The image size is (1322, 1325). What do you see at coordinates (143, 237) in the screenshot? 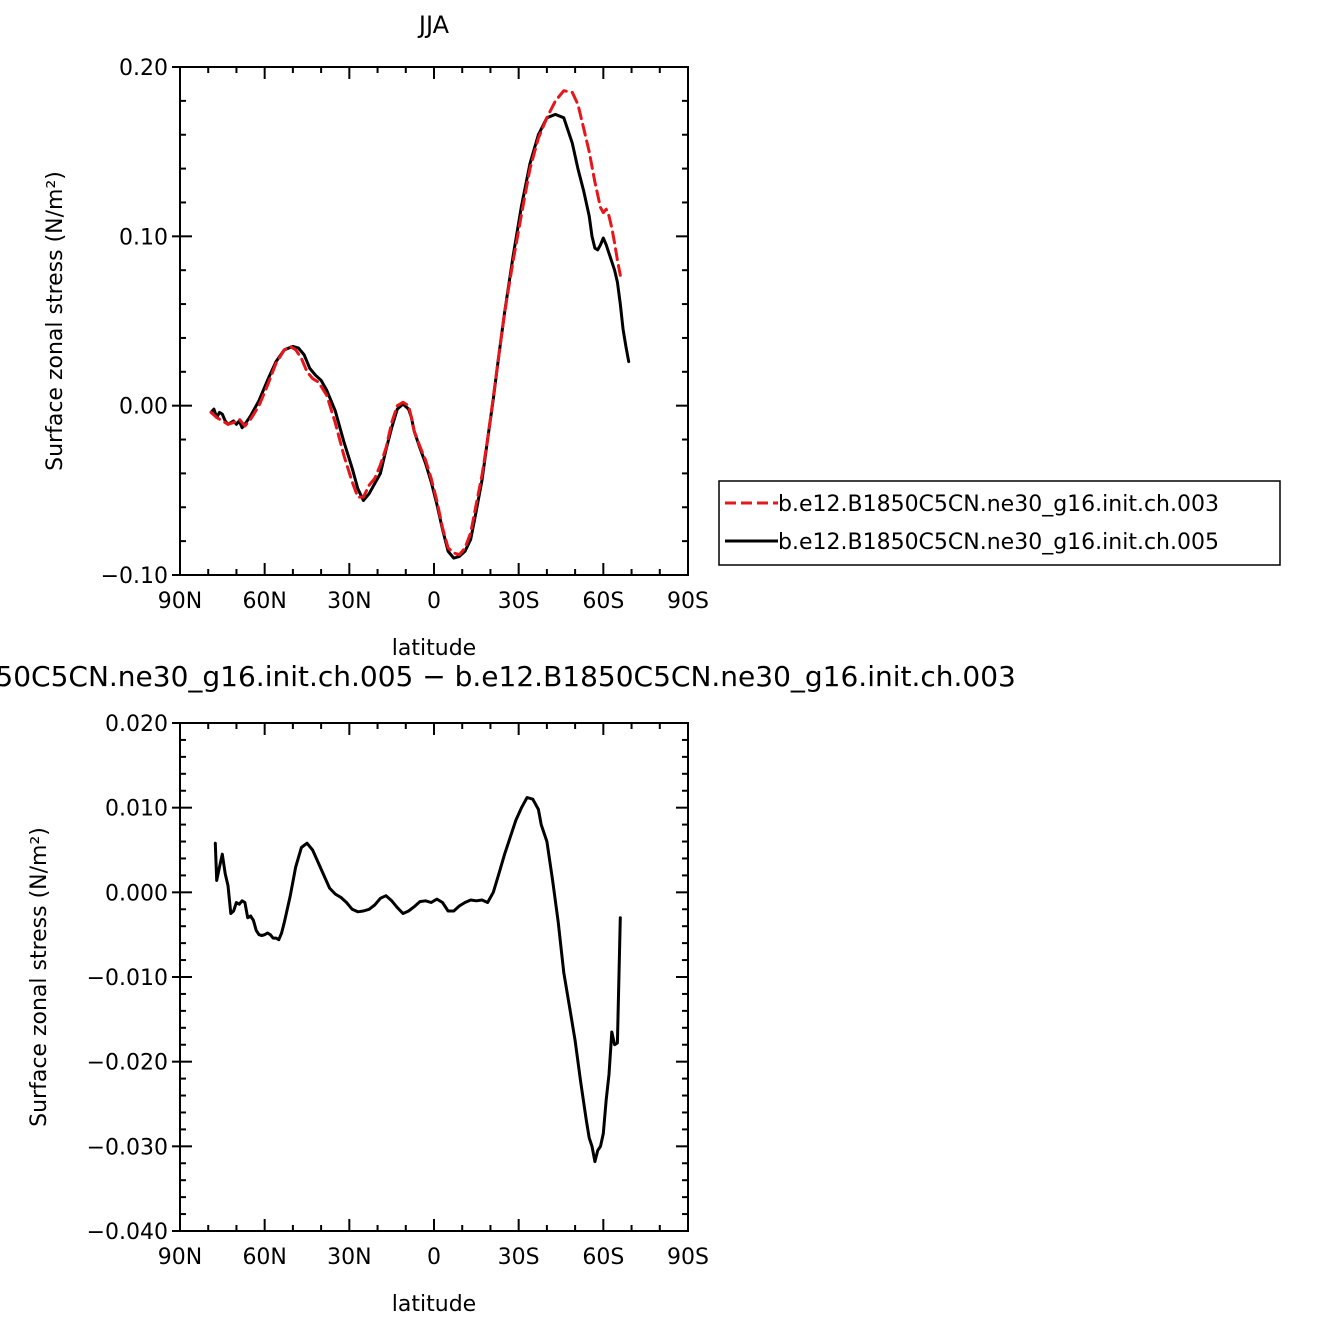
I see `y-tick-label: 0.10` at bounding box center [143, 237].